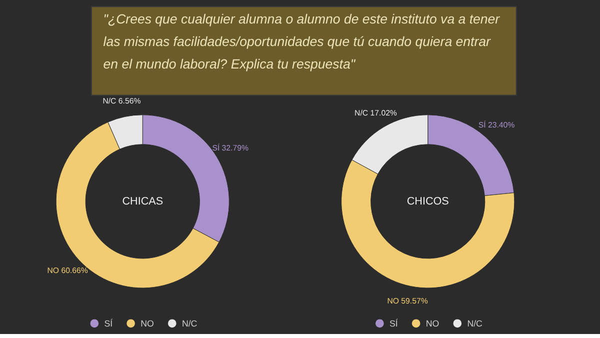 Image resolution: width=600 pixels, height=338 pixels. Describe the element at coordinates (427, 201) in the screenshot. I see `text: CHICOS` at that location.